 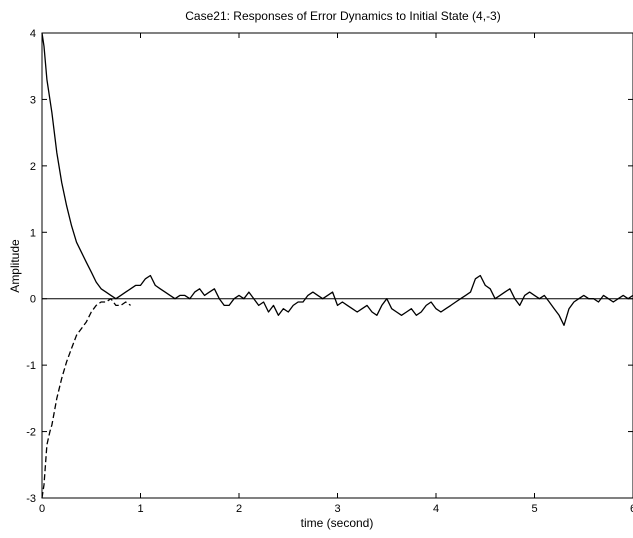 What do you see at coordinates (337, 509) in the screenshot?
I see `x-tick-label: 3` at bounding box center [337, 509].